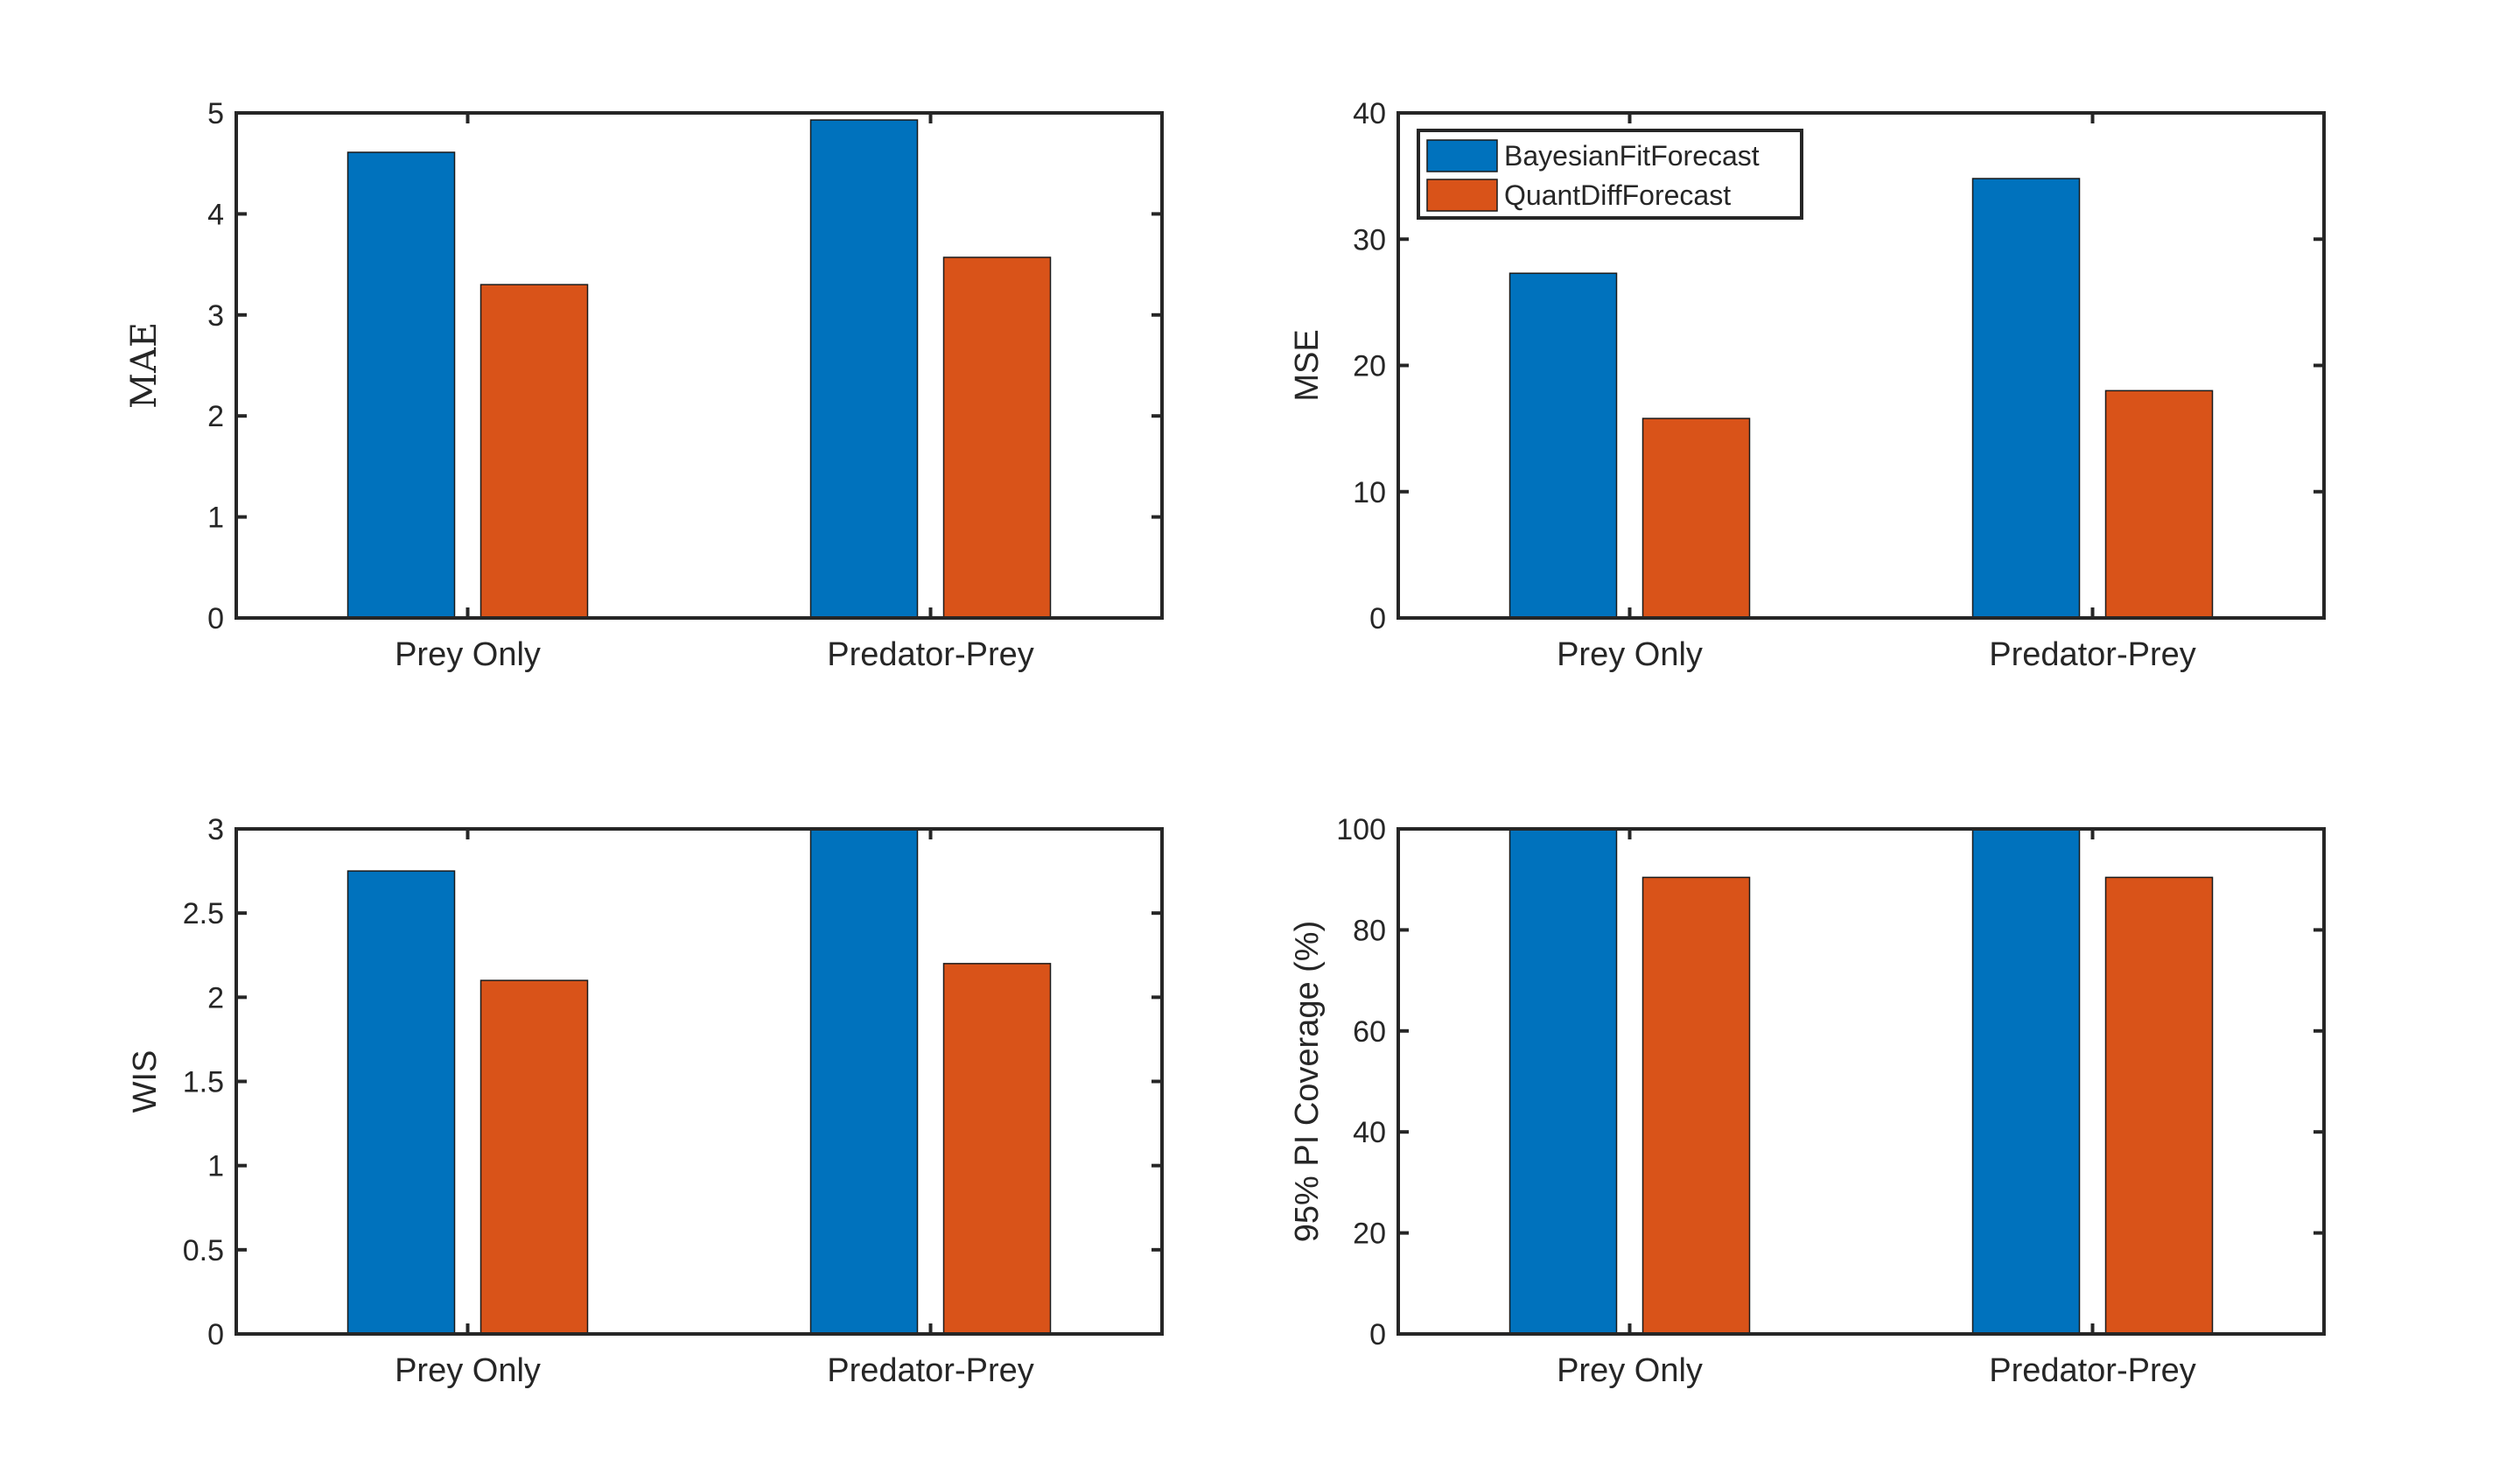 Image resolution: width=2520 pixels, height=1474 pixels. What do you see at coordinates (1610, 174) in the screenshot?
I see `legend: BayesianFitForecast QuantDiffForecast` at bounding box center [1610, 174].